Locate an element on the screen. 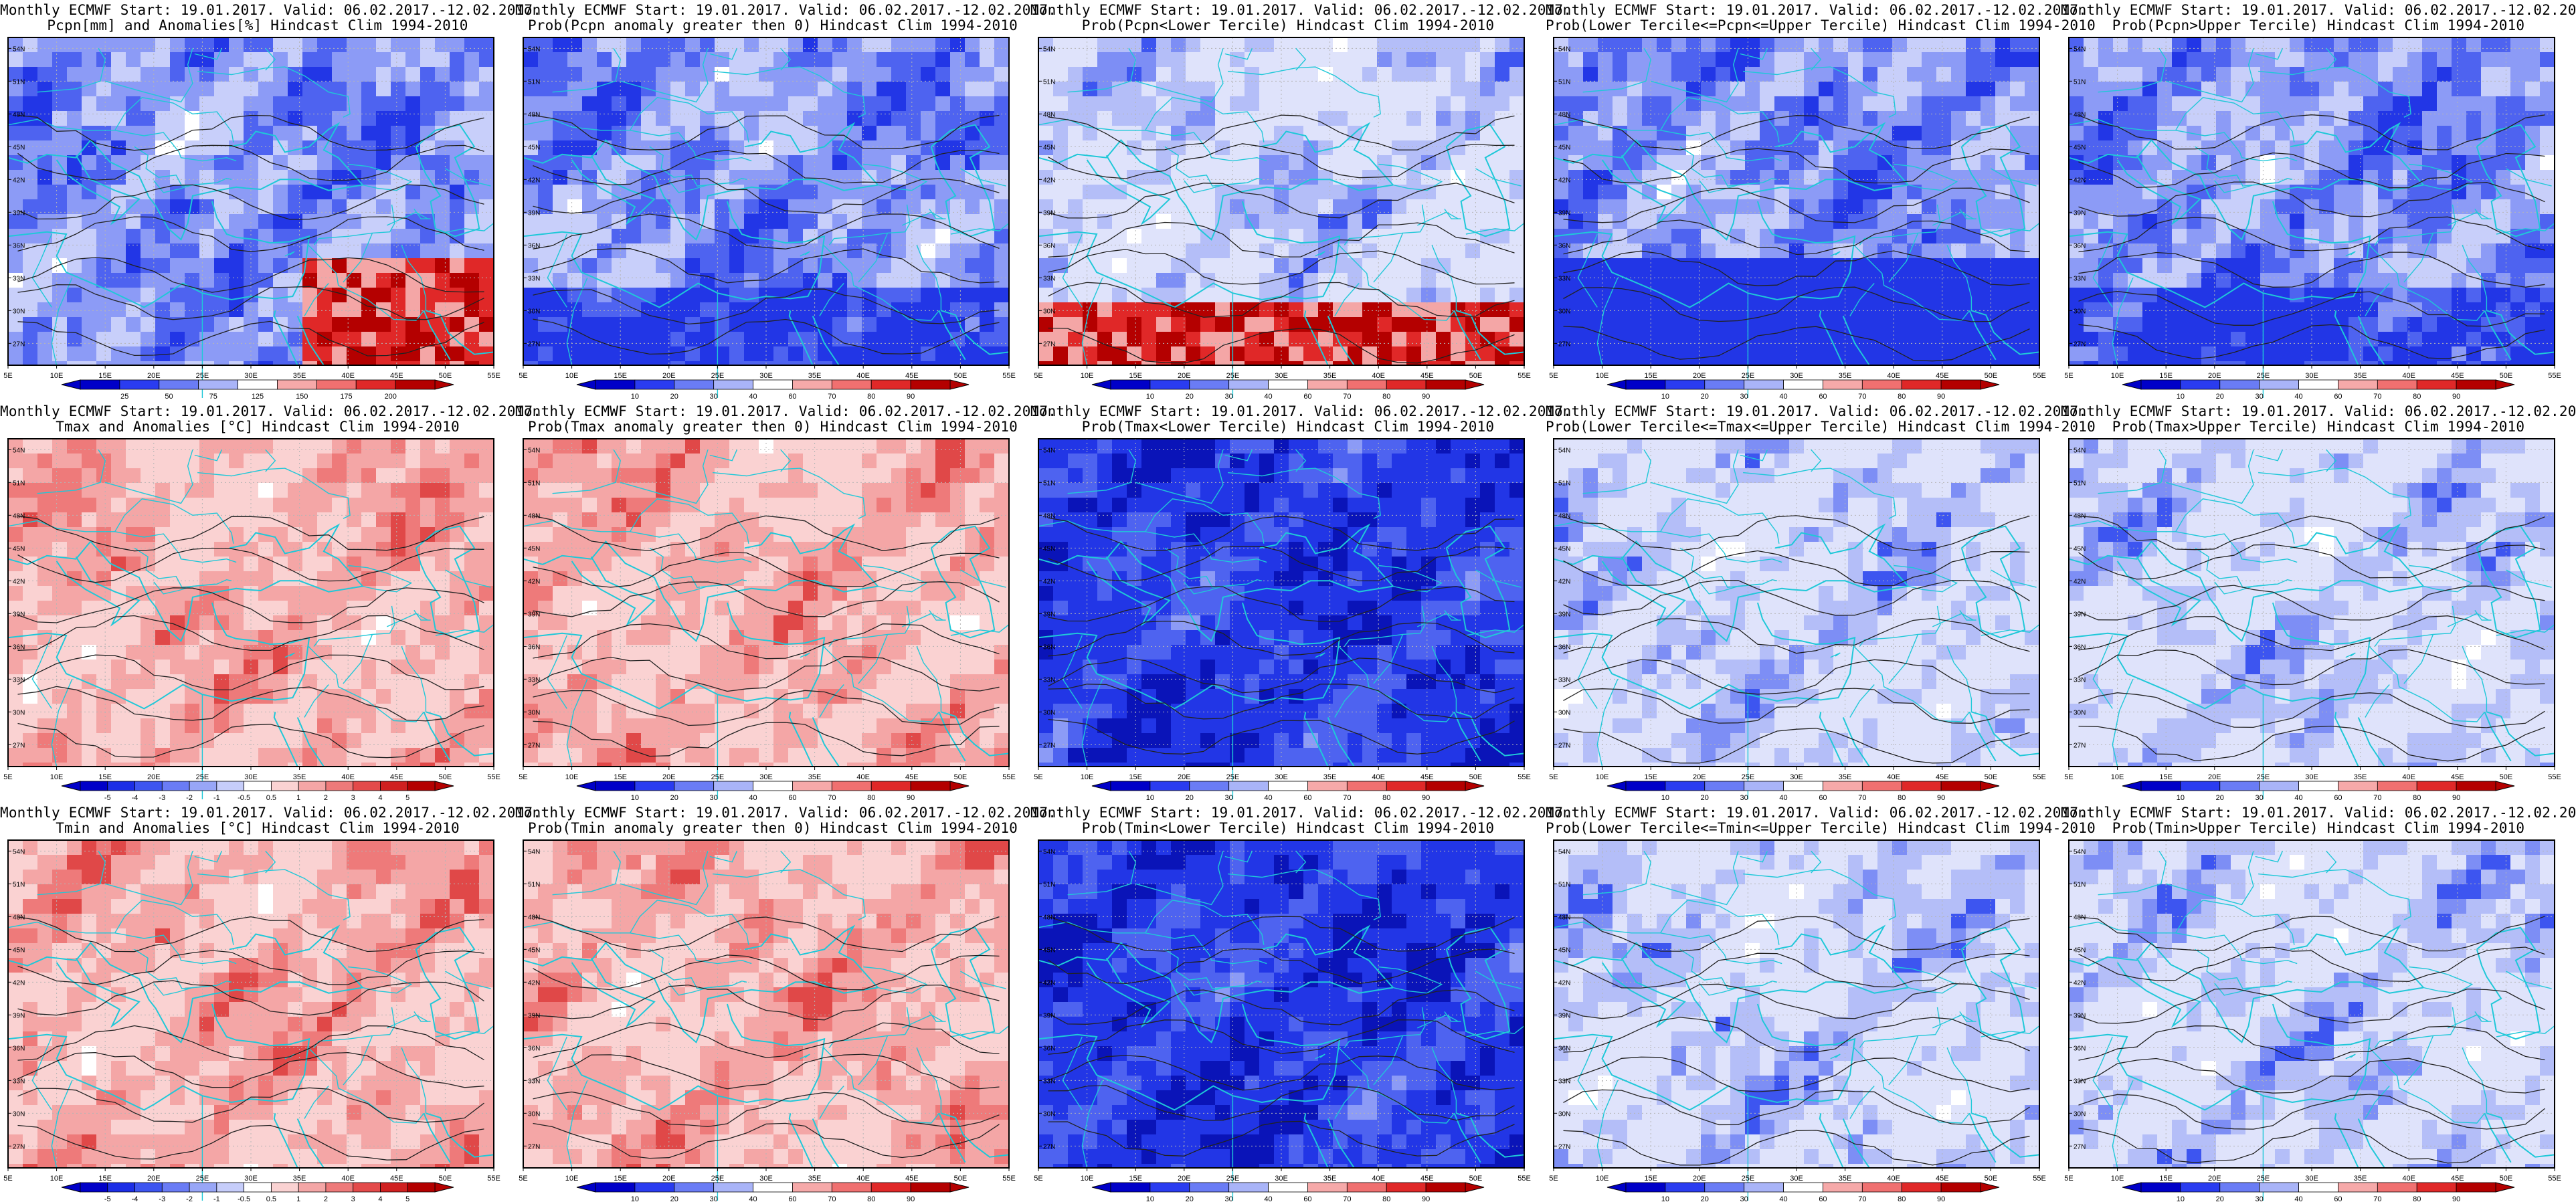  country-border is located at coordinates (1730, 186).